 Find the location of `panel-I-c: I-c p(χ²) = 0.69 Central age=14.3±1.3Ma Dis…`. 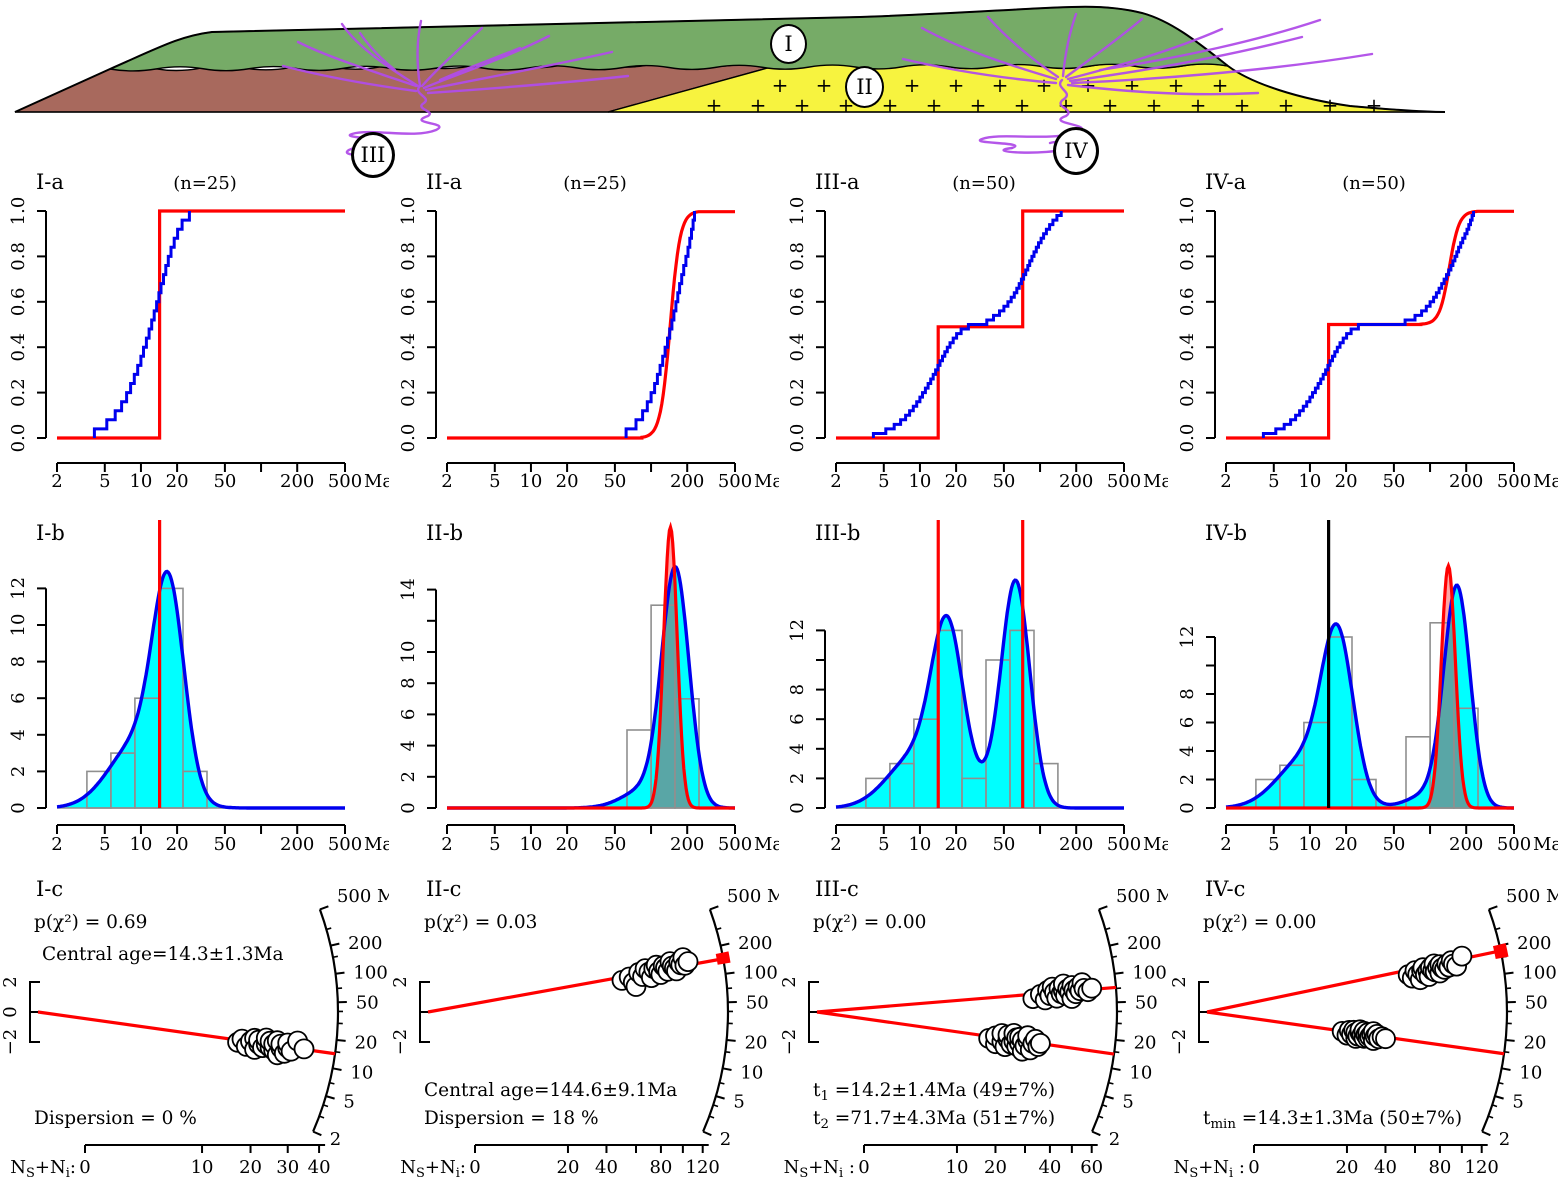

panel-I-c: I-c p(χ²) = 0.69 Central age=14.3±1.3Ma Dis… is located at coordinates (203, 1031).